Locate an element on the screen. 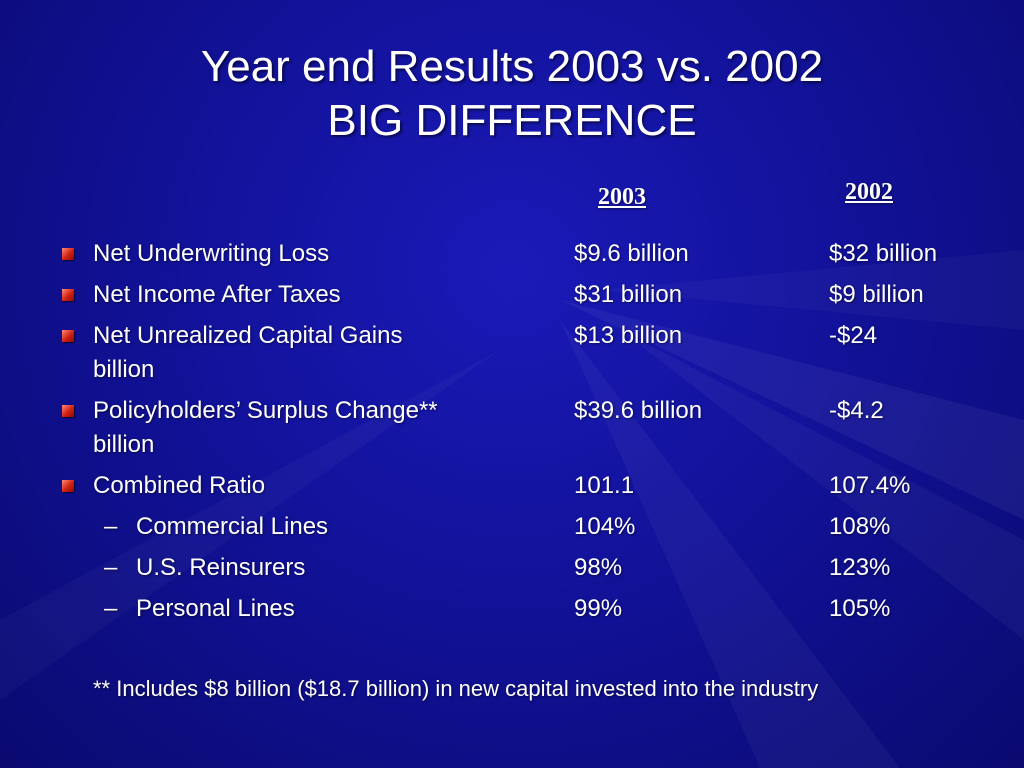  value-2003: $39.6 billion is located at coordinates (638, 410).